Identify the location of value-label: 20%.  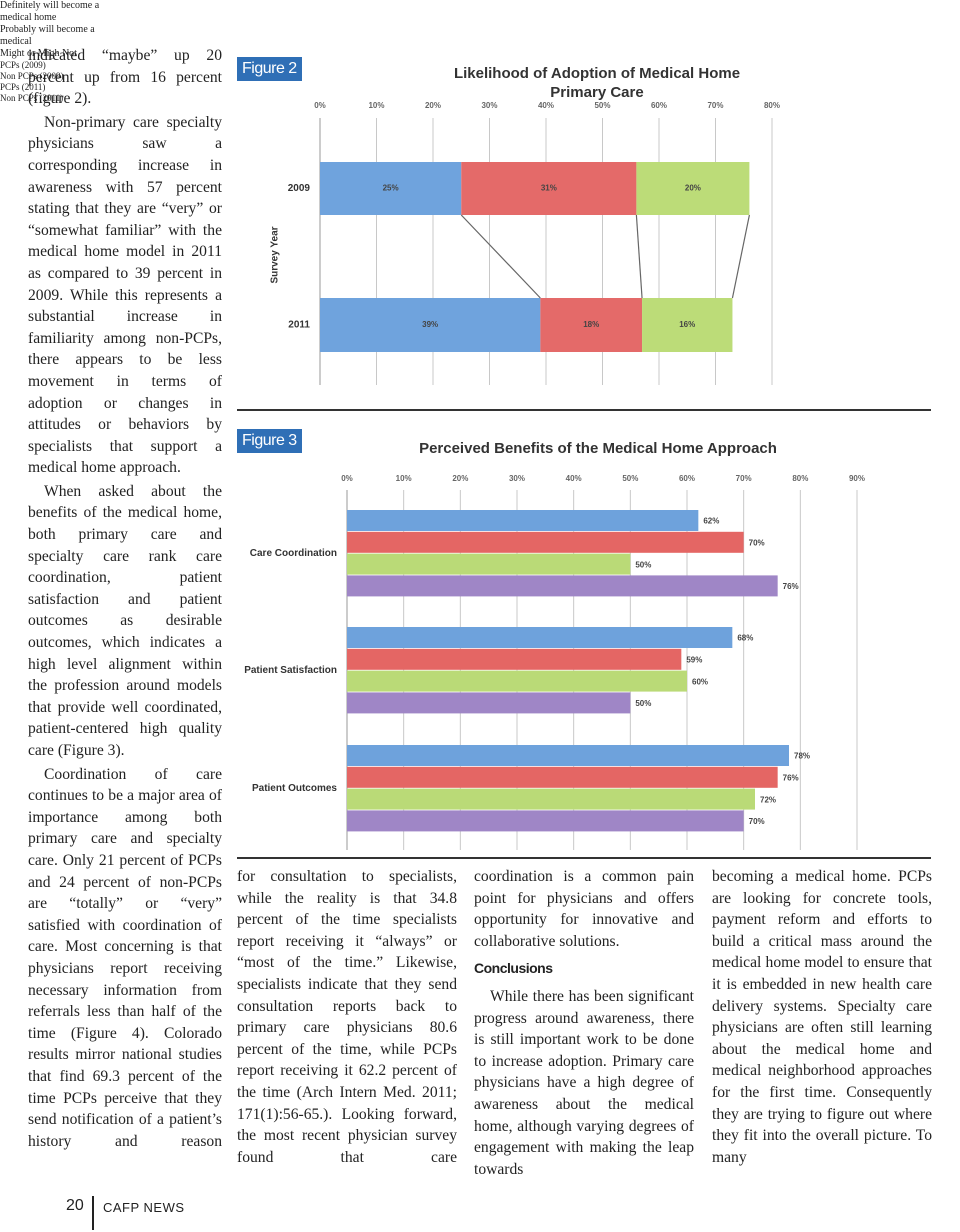
(693, 188).